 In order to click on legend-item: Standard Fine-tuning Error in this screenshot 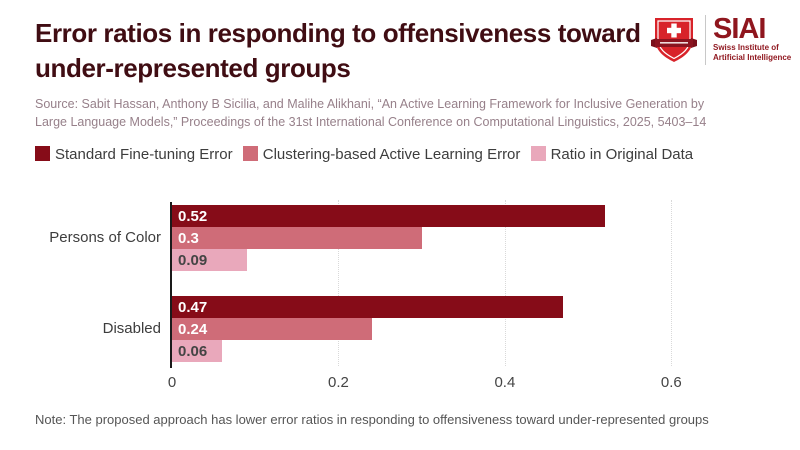, I will do `click(134, 154)`.